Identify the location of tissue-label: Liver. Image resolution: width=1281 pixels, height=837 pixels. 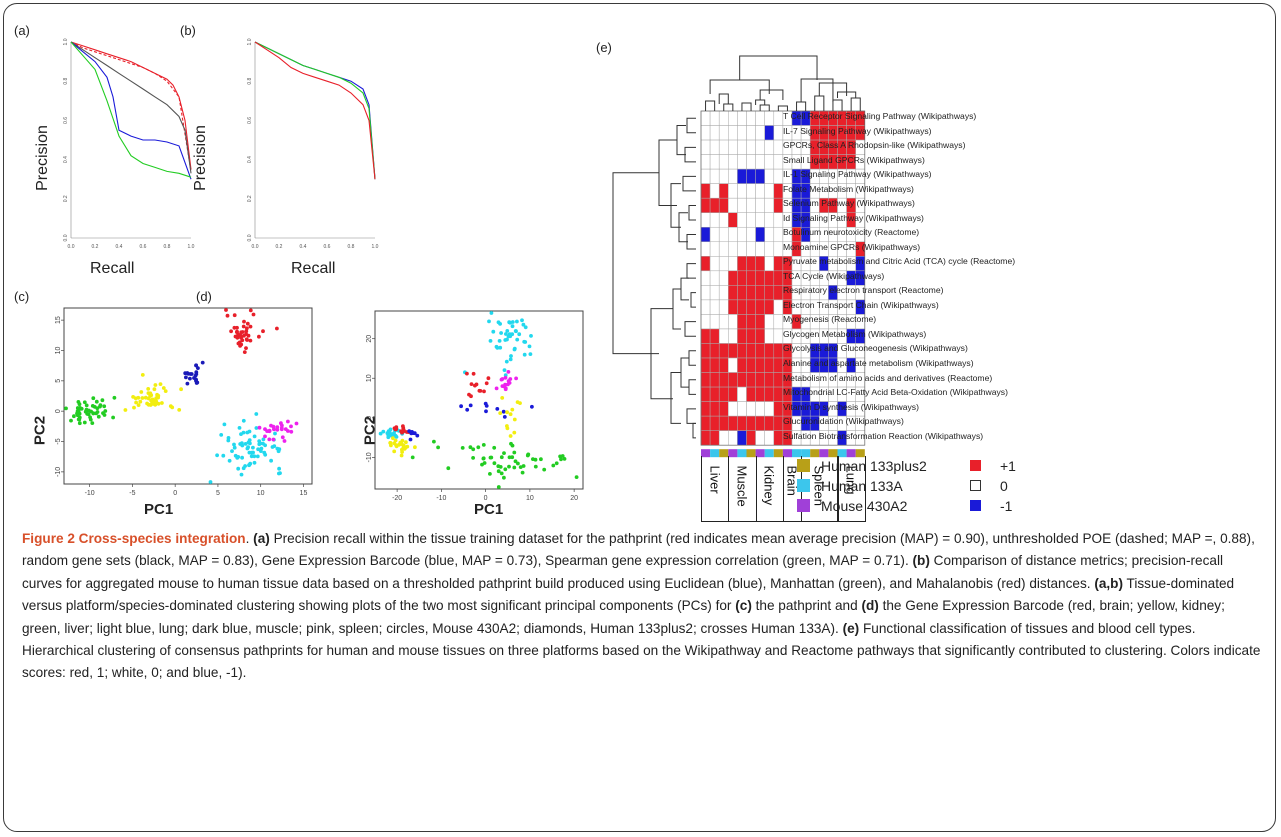
(715, 479).